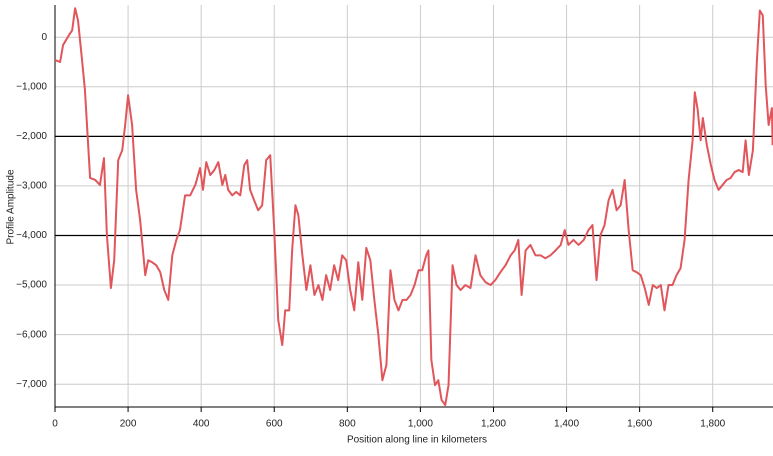  What do you see at coordinates (31, 285) in the screenshot?
I see `y-tick-label: −5,000` at bounding box center [31, 285].